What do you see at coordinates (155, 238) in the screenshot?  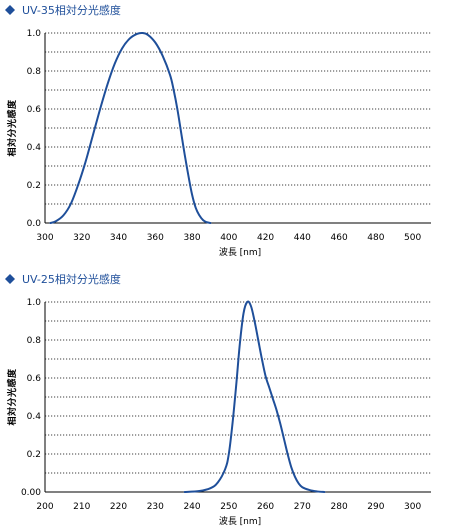 I see `x-tick-label: 360` at bounding box center [155, 238].